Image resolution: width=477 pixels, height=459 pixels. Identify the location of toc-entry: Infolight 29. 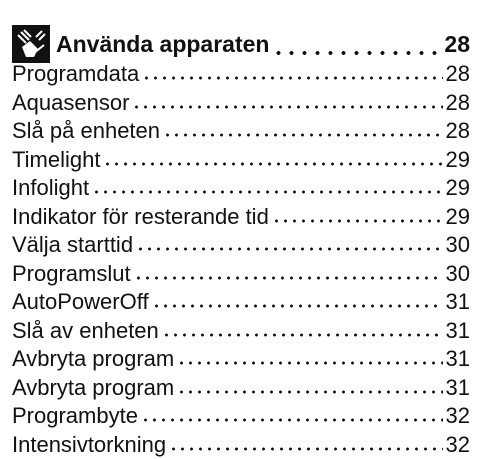
(241, 187).